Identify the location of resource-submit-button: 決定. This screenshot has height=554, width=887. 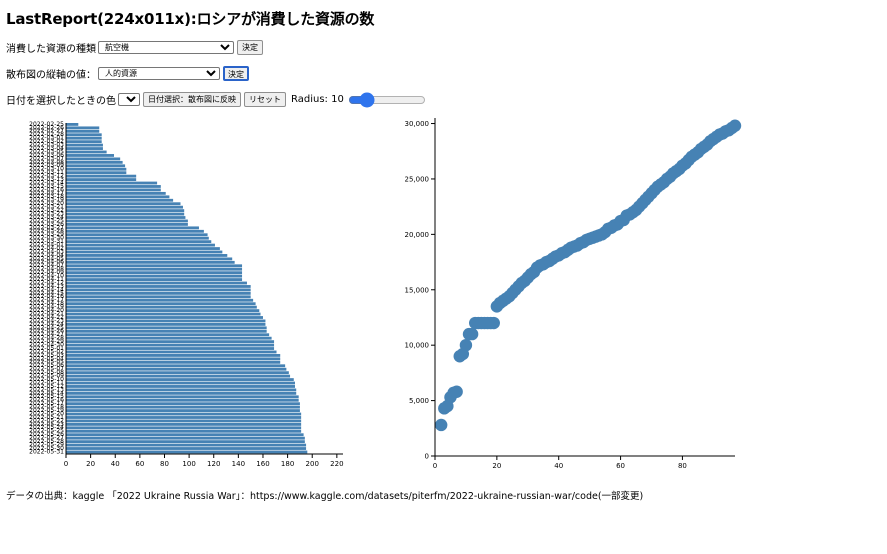
(250, 47).